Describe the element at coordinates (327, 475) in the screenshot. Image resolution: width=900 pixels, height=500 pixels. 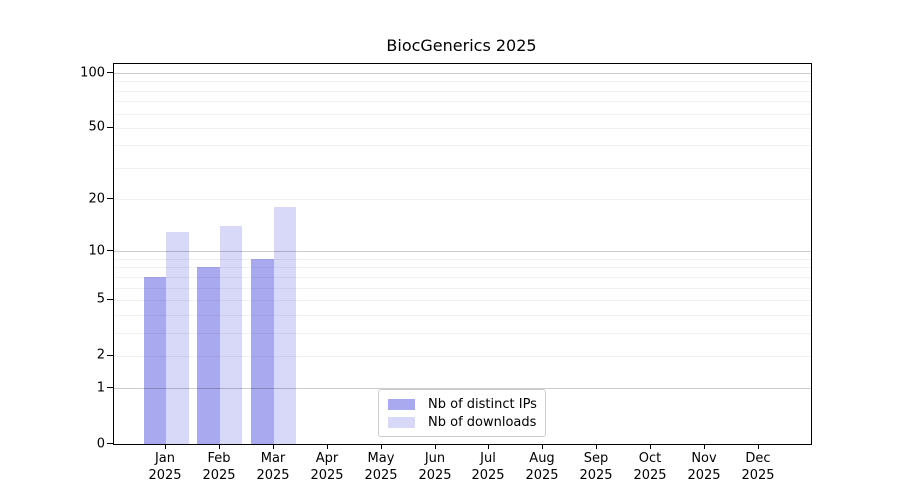
I see `x-tick-year-apr: 2025` at that location.